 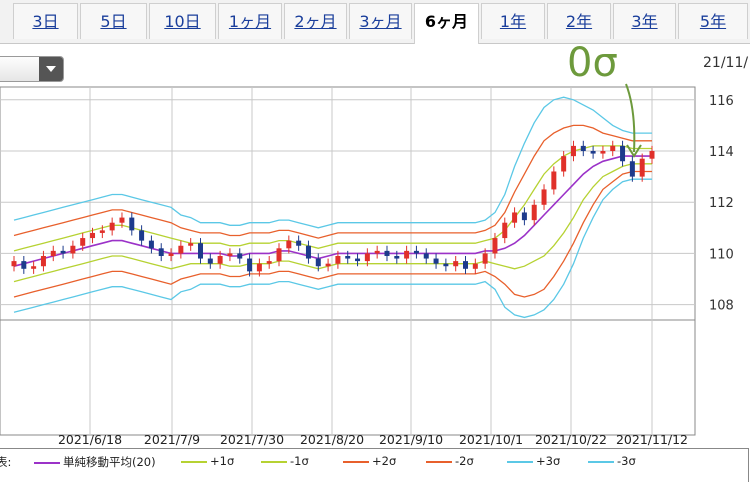 I want to click on chart-legend: 表: 単純移動平均(20) +1σ -1σ +2σ -2σ +3σ -3σ, so click(x=374, y=465).